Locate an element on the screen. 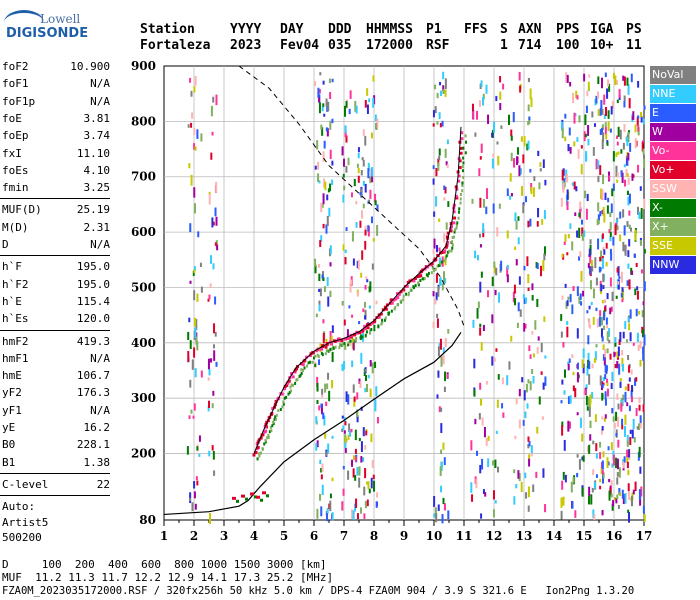 This screenshot has width=700, height=600. header-label: DDD is located at coordinates (340, 29).